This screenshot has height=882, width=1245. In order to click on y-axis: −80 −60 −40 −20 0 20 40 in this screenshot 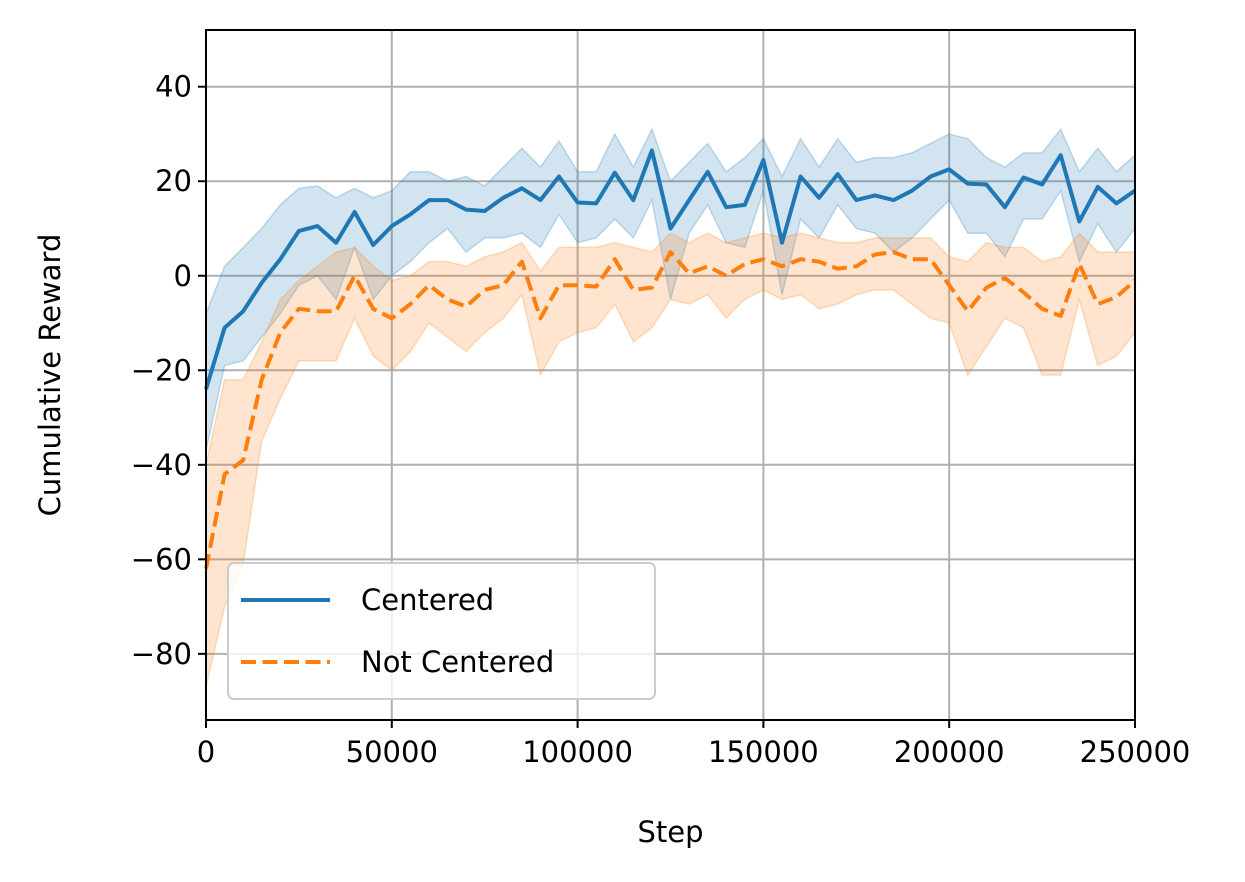, I will do `click(168, 370)`.